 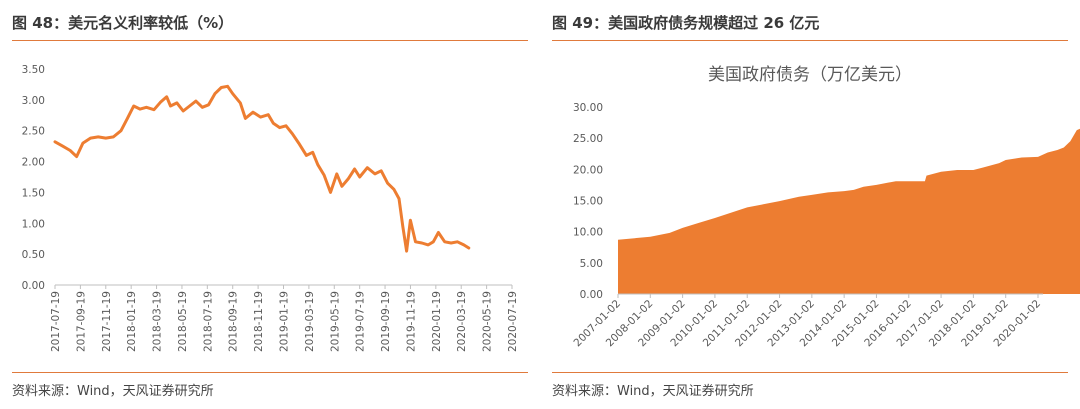 I want to click on left-title-rule, so click(x=270, y=40).